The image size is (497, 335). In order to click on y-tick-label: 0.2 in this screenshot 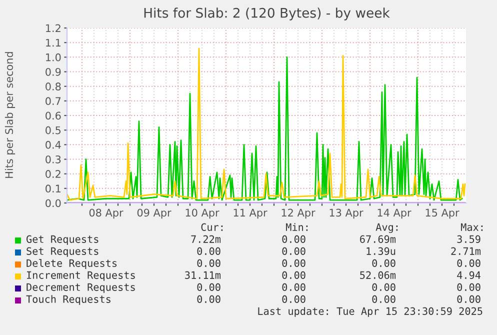, I will do `click(53, 174)`.